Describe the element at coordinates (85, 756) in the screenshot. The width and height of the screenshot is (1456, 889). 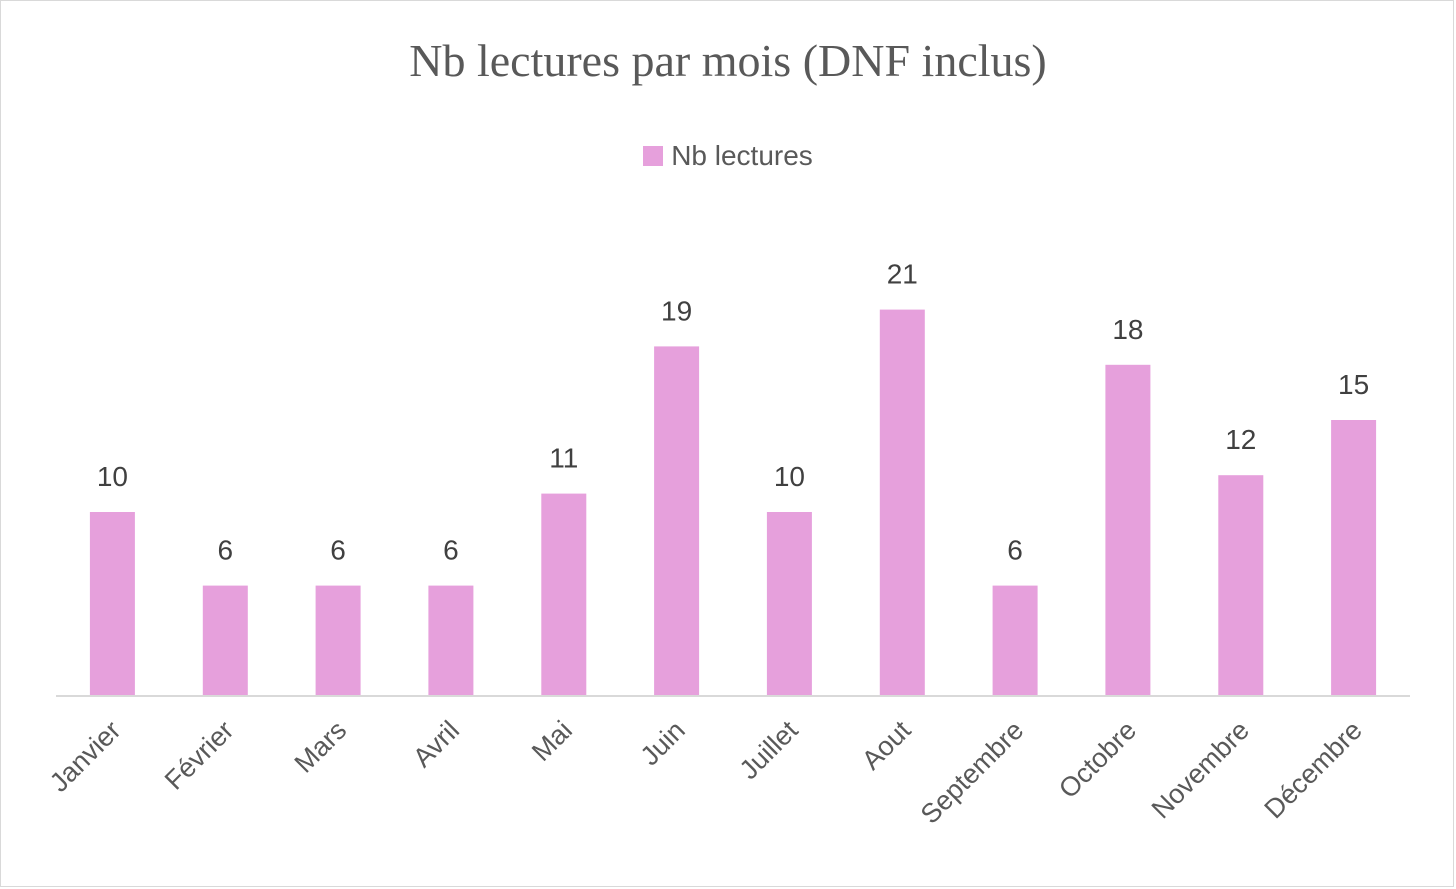
I see `x-tick-label-janvier: Janvier` at that location.